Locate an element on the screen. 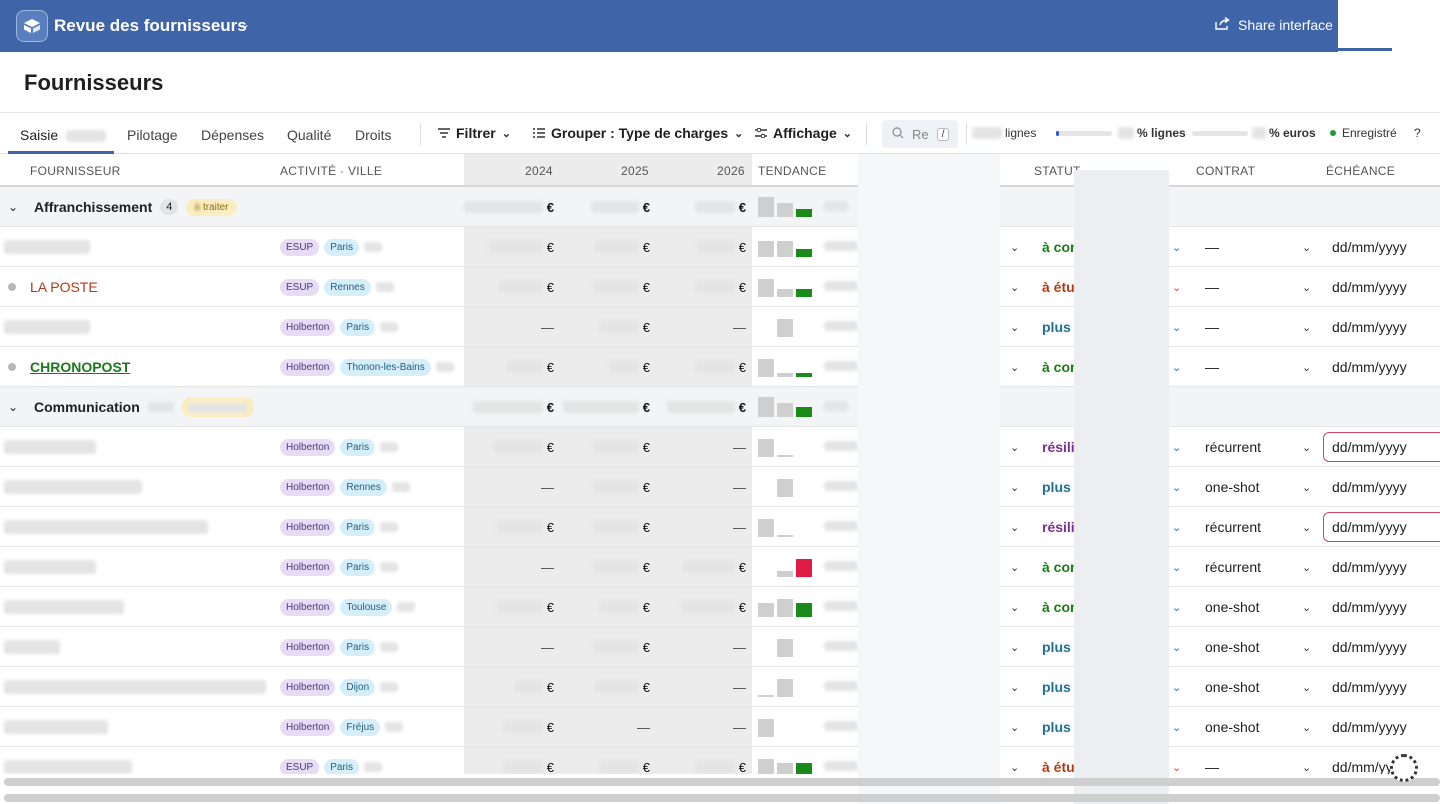  tab-pilotage: Pilotage is located at coordinates (152, 135).